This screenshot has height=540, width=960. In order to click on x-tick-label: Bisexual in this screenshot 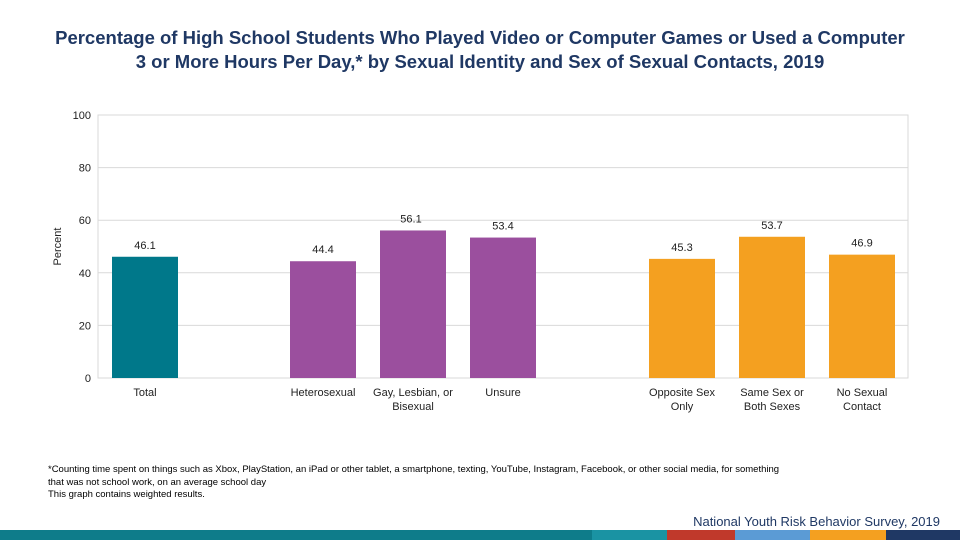, I will do `click(413, 407)`.